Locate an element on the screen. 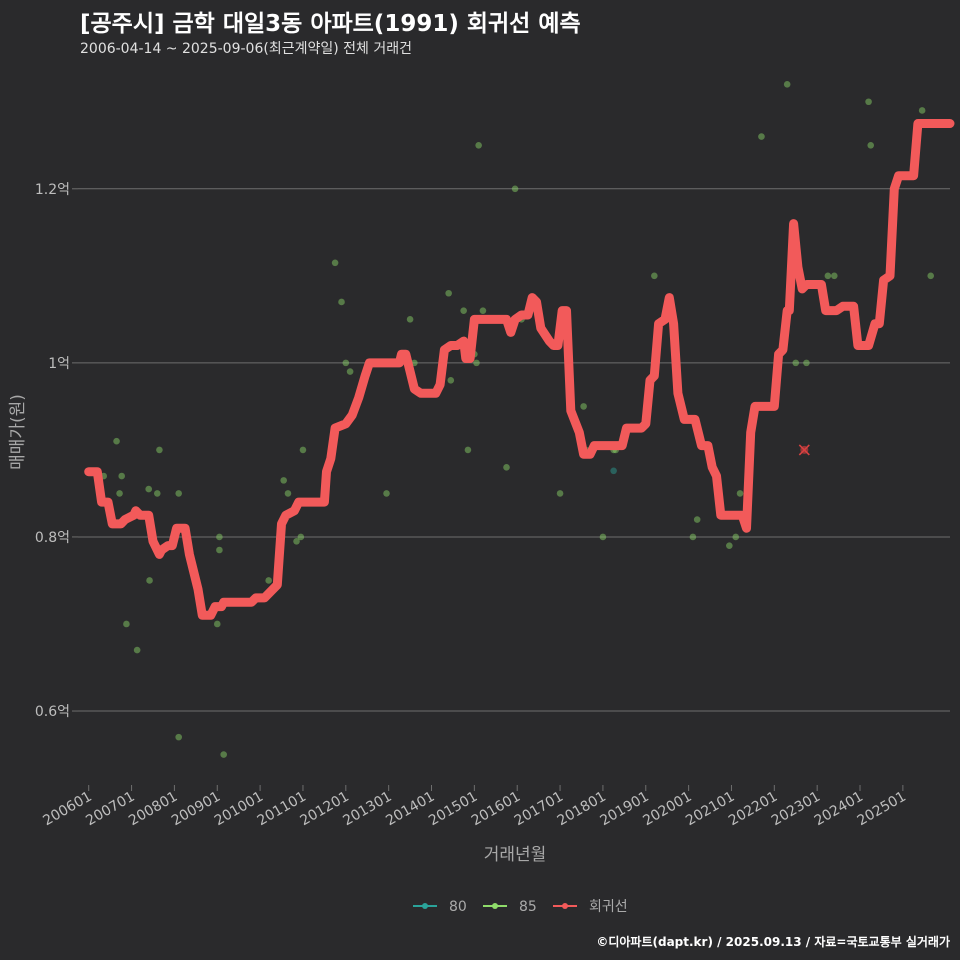  annotation-marker-layer is located at coordinates (804, 450).